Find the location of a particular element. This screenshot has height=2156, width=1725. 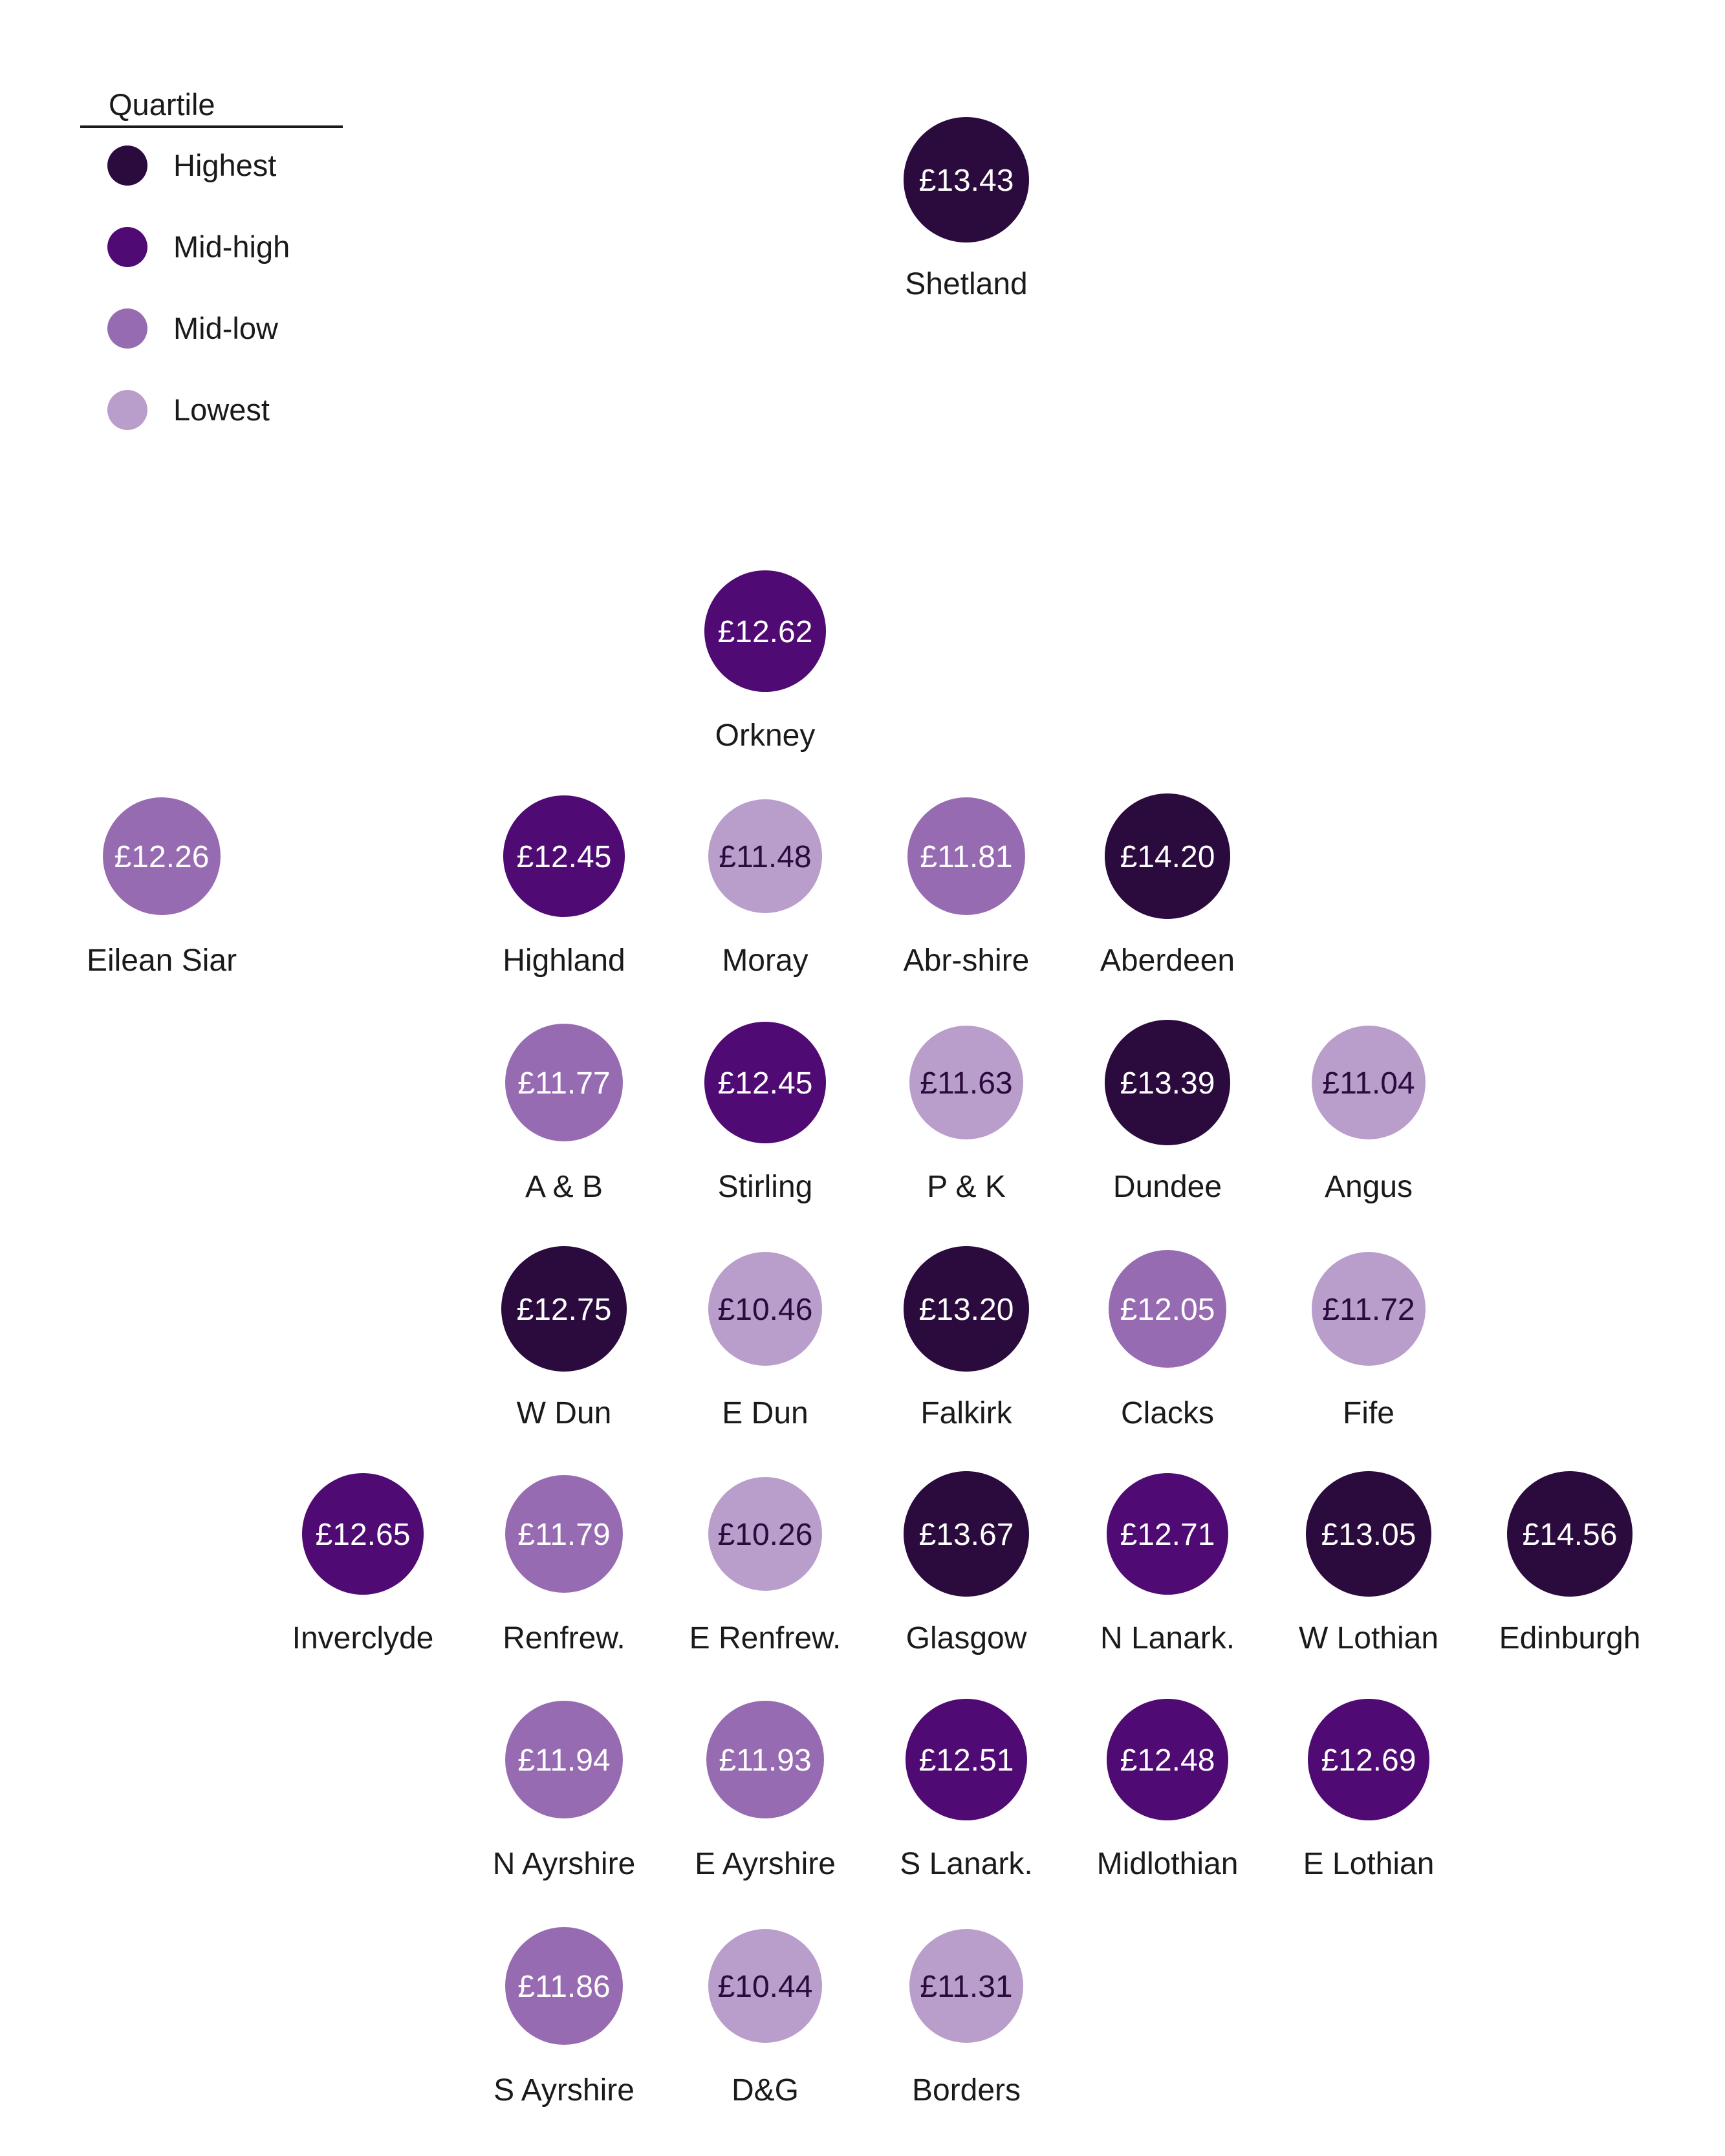

legend-item-lowest: Lowest is located at coordinates (189, 410).